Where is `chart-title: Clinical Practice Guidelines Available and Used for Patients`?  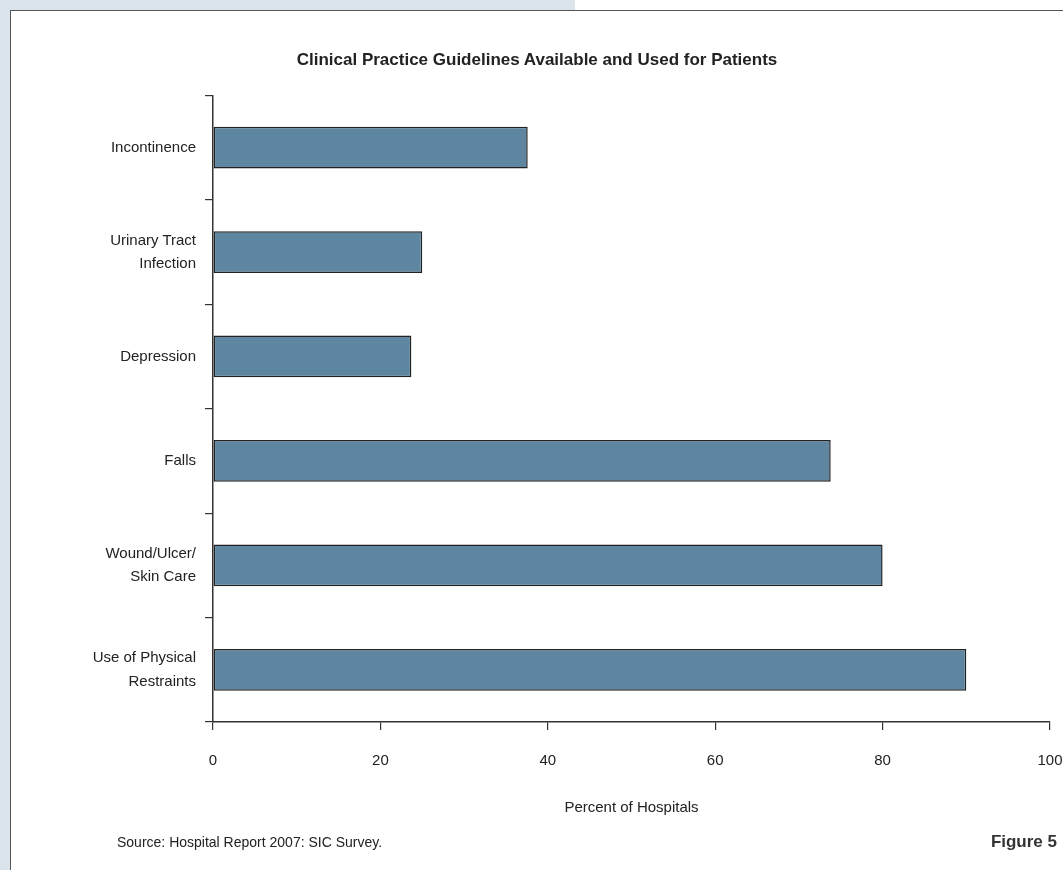
chart-title: Clinical Practice Guidelines Available and Used for Patients is located at coordinates (537, 59).